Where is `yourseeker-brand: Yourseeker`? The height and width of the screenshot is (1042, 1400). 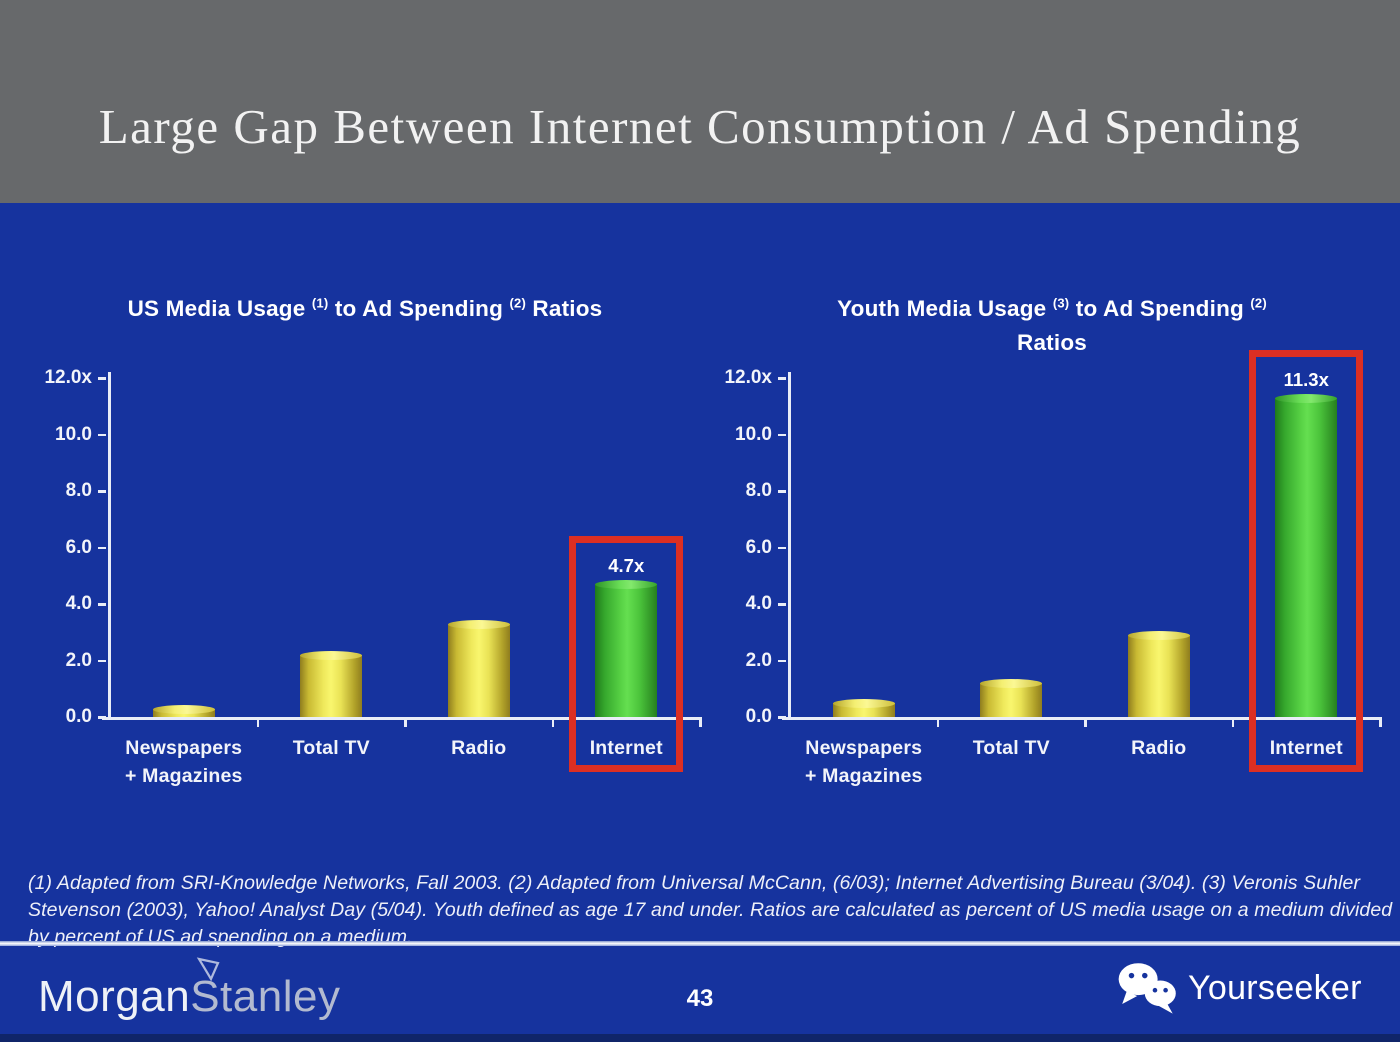
yourseeker-brand: Yourseeker is located at coordinates (1239, 988).